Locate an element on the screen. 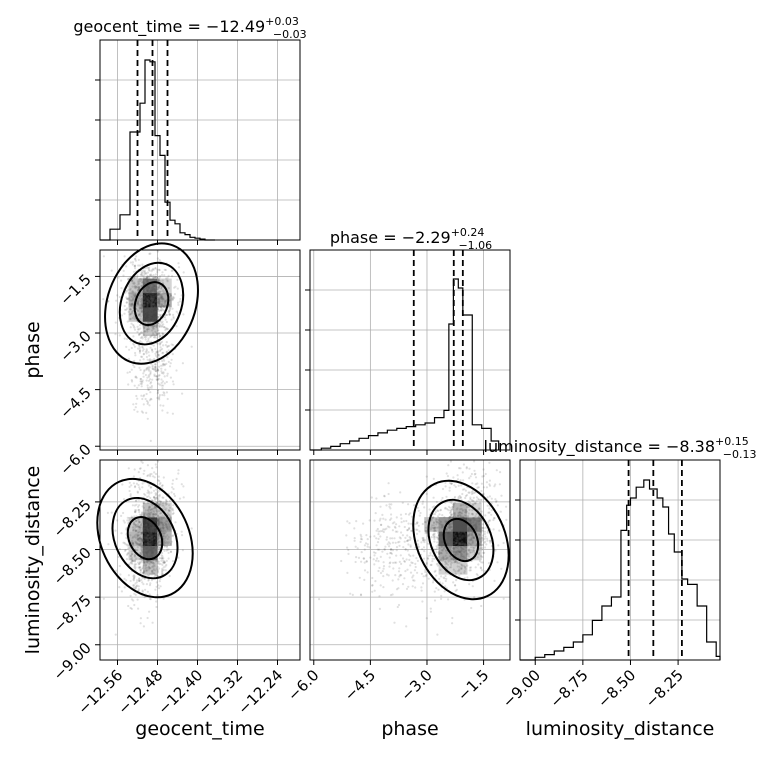  frame-hist-luminosity_distance is located at coordinates (620, 560).